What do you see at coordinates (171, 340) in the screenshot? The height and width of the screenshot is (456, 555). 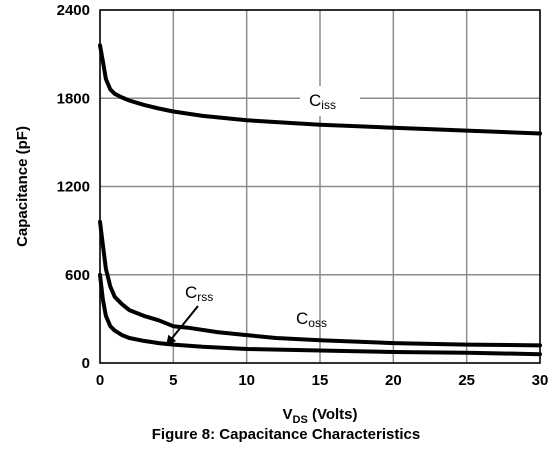 I see `crss-arrowhead` at bounding box center [171, 340].